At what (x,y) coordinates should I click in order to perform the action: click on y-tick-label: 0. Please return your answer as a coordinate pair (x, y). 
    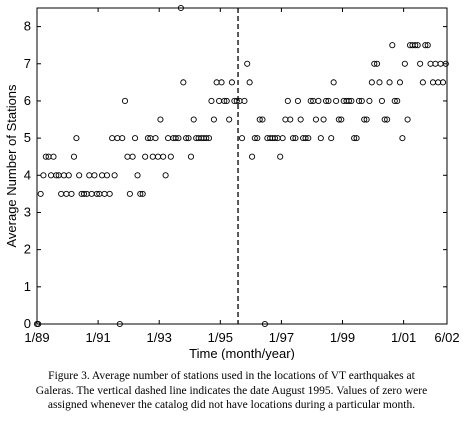
    Looking at the image, I should click on (27, 323).